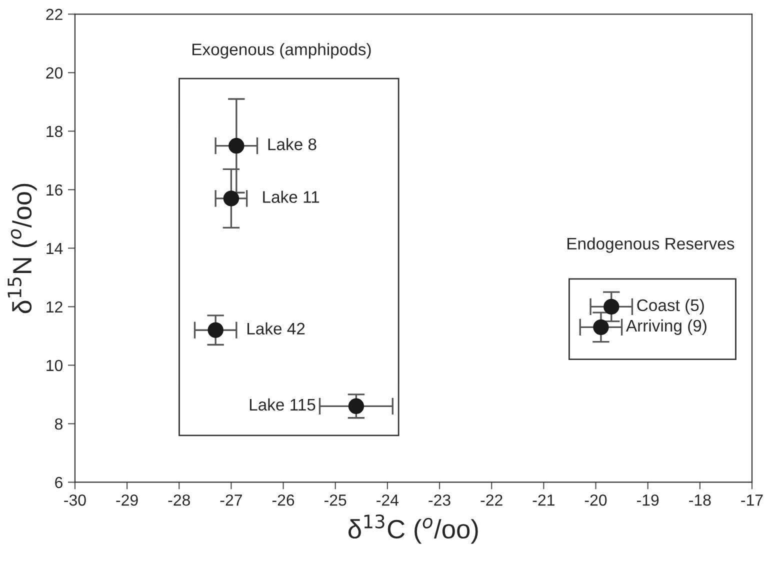  What do you see at coordinates (54, 190) in the screenshot?
I see `y-tick-label: 16` at bounding box center [54, 190].